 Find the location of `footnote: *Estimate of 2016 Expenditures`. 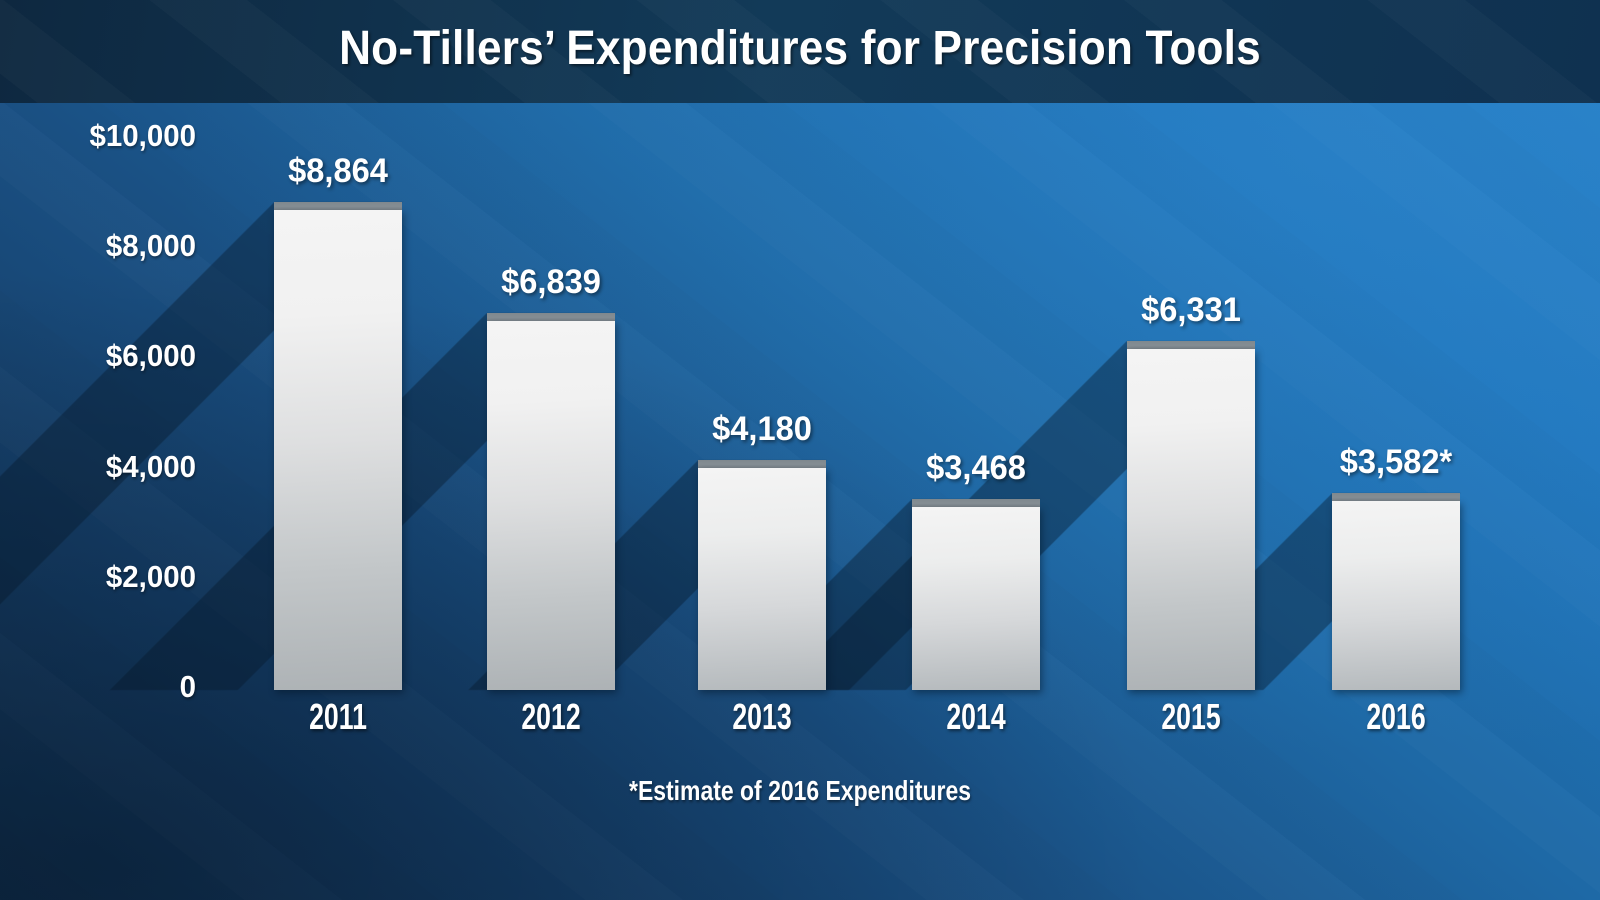

footnote: *Estimate of 2016 Expenditures is located at coordinates (800, 790).